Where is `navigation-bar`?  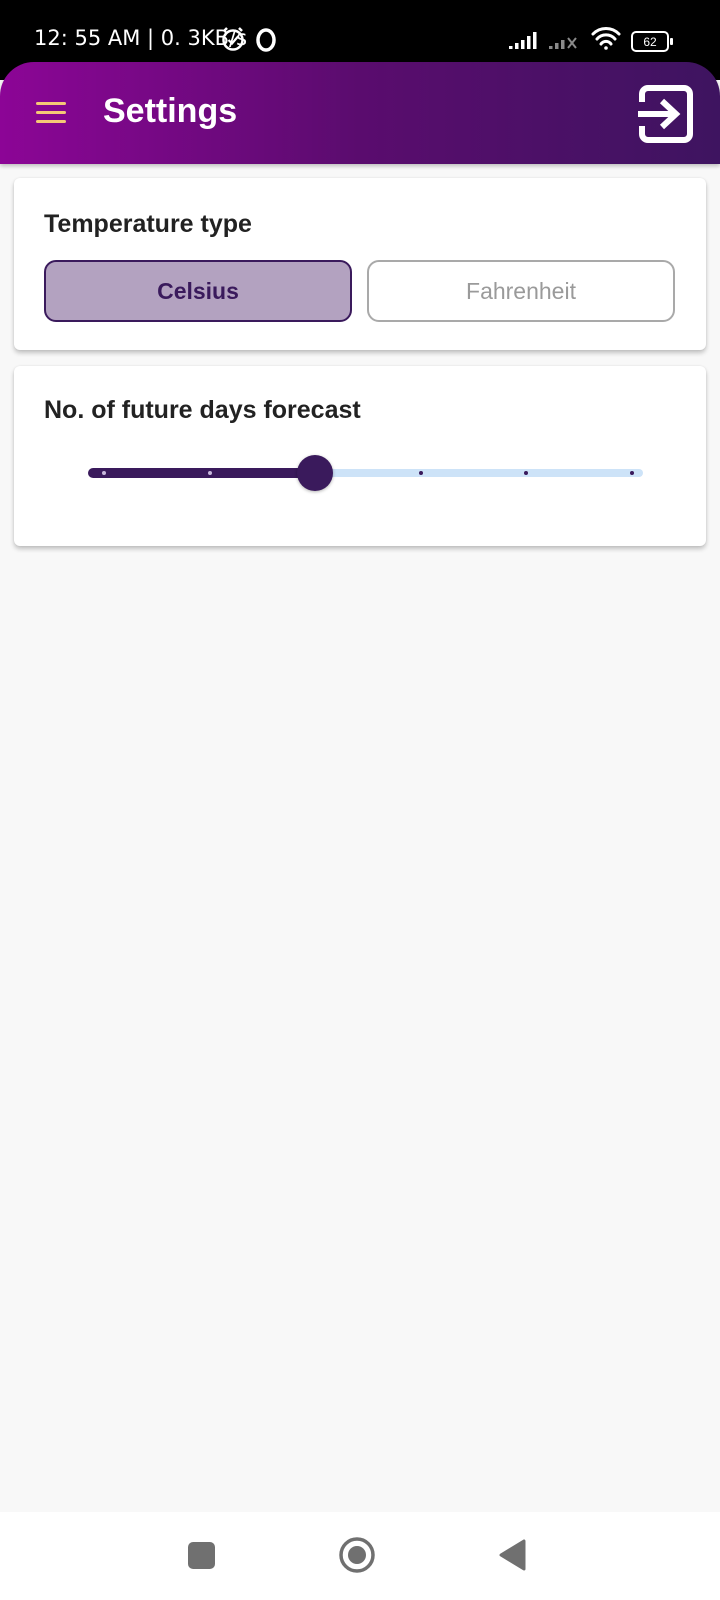 navigation-bar is located at coordinates (360, 1556).